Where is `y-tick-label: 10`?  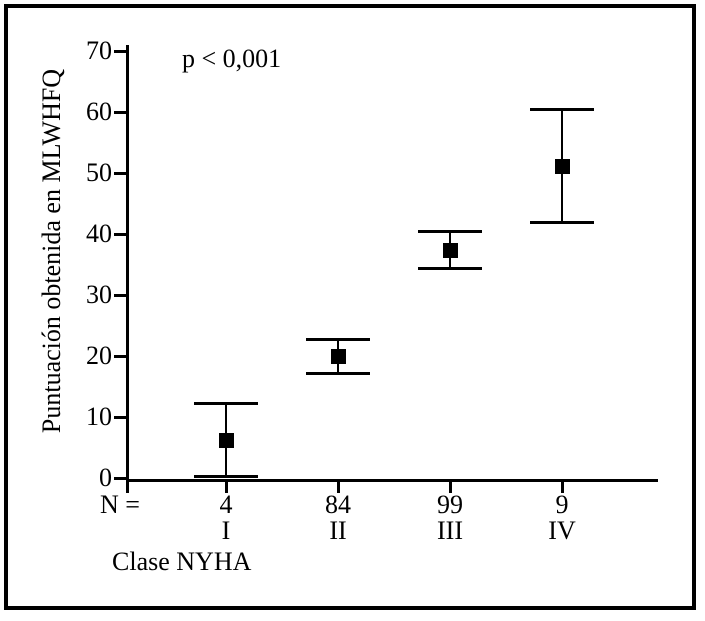
y-tick-label: 10 is located at coordinates (99, 416).